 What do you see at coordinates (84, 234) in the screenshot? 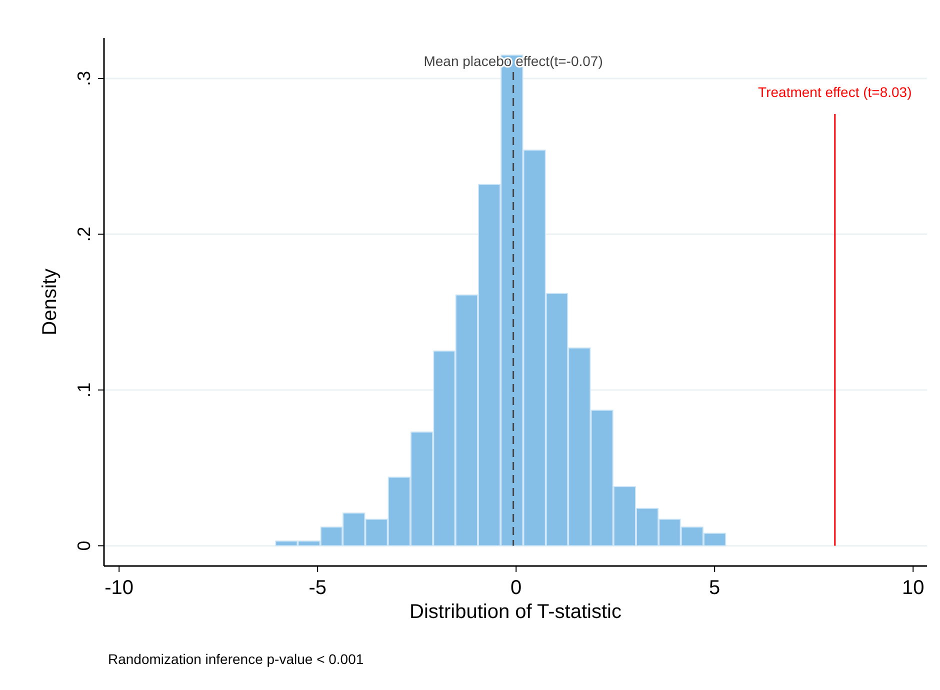
I see `y-tick-label: .2` at bounding box center [84, 234].